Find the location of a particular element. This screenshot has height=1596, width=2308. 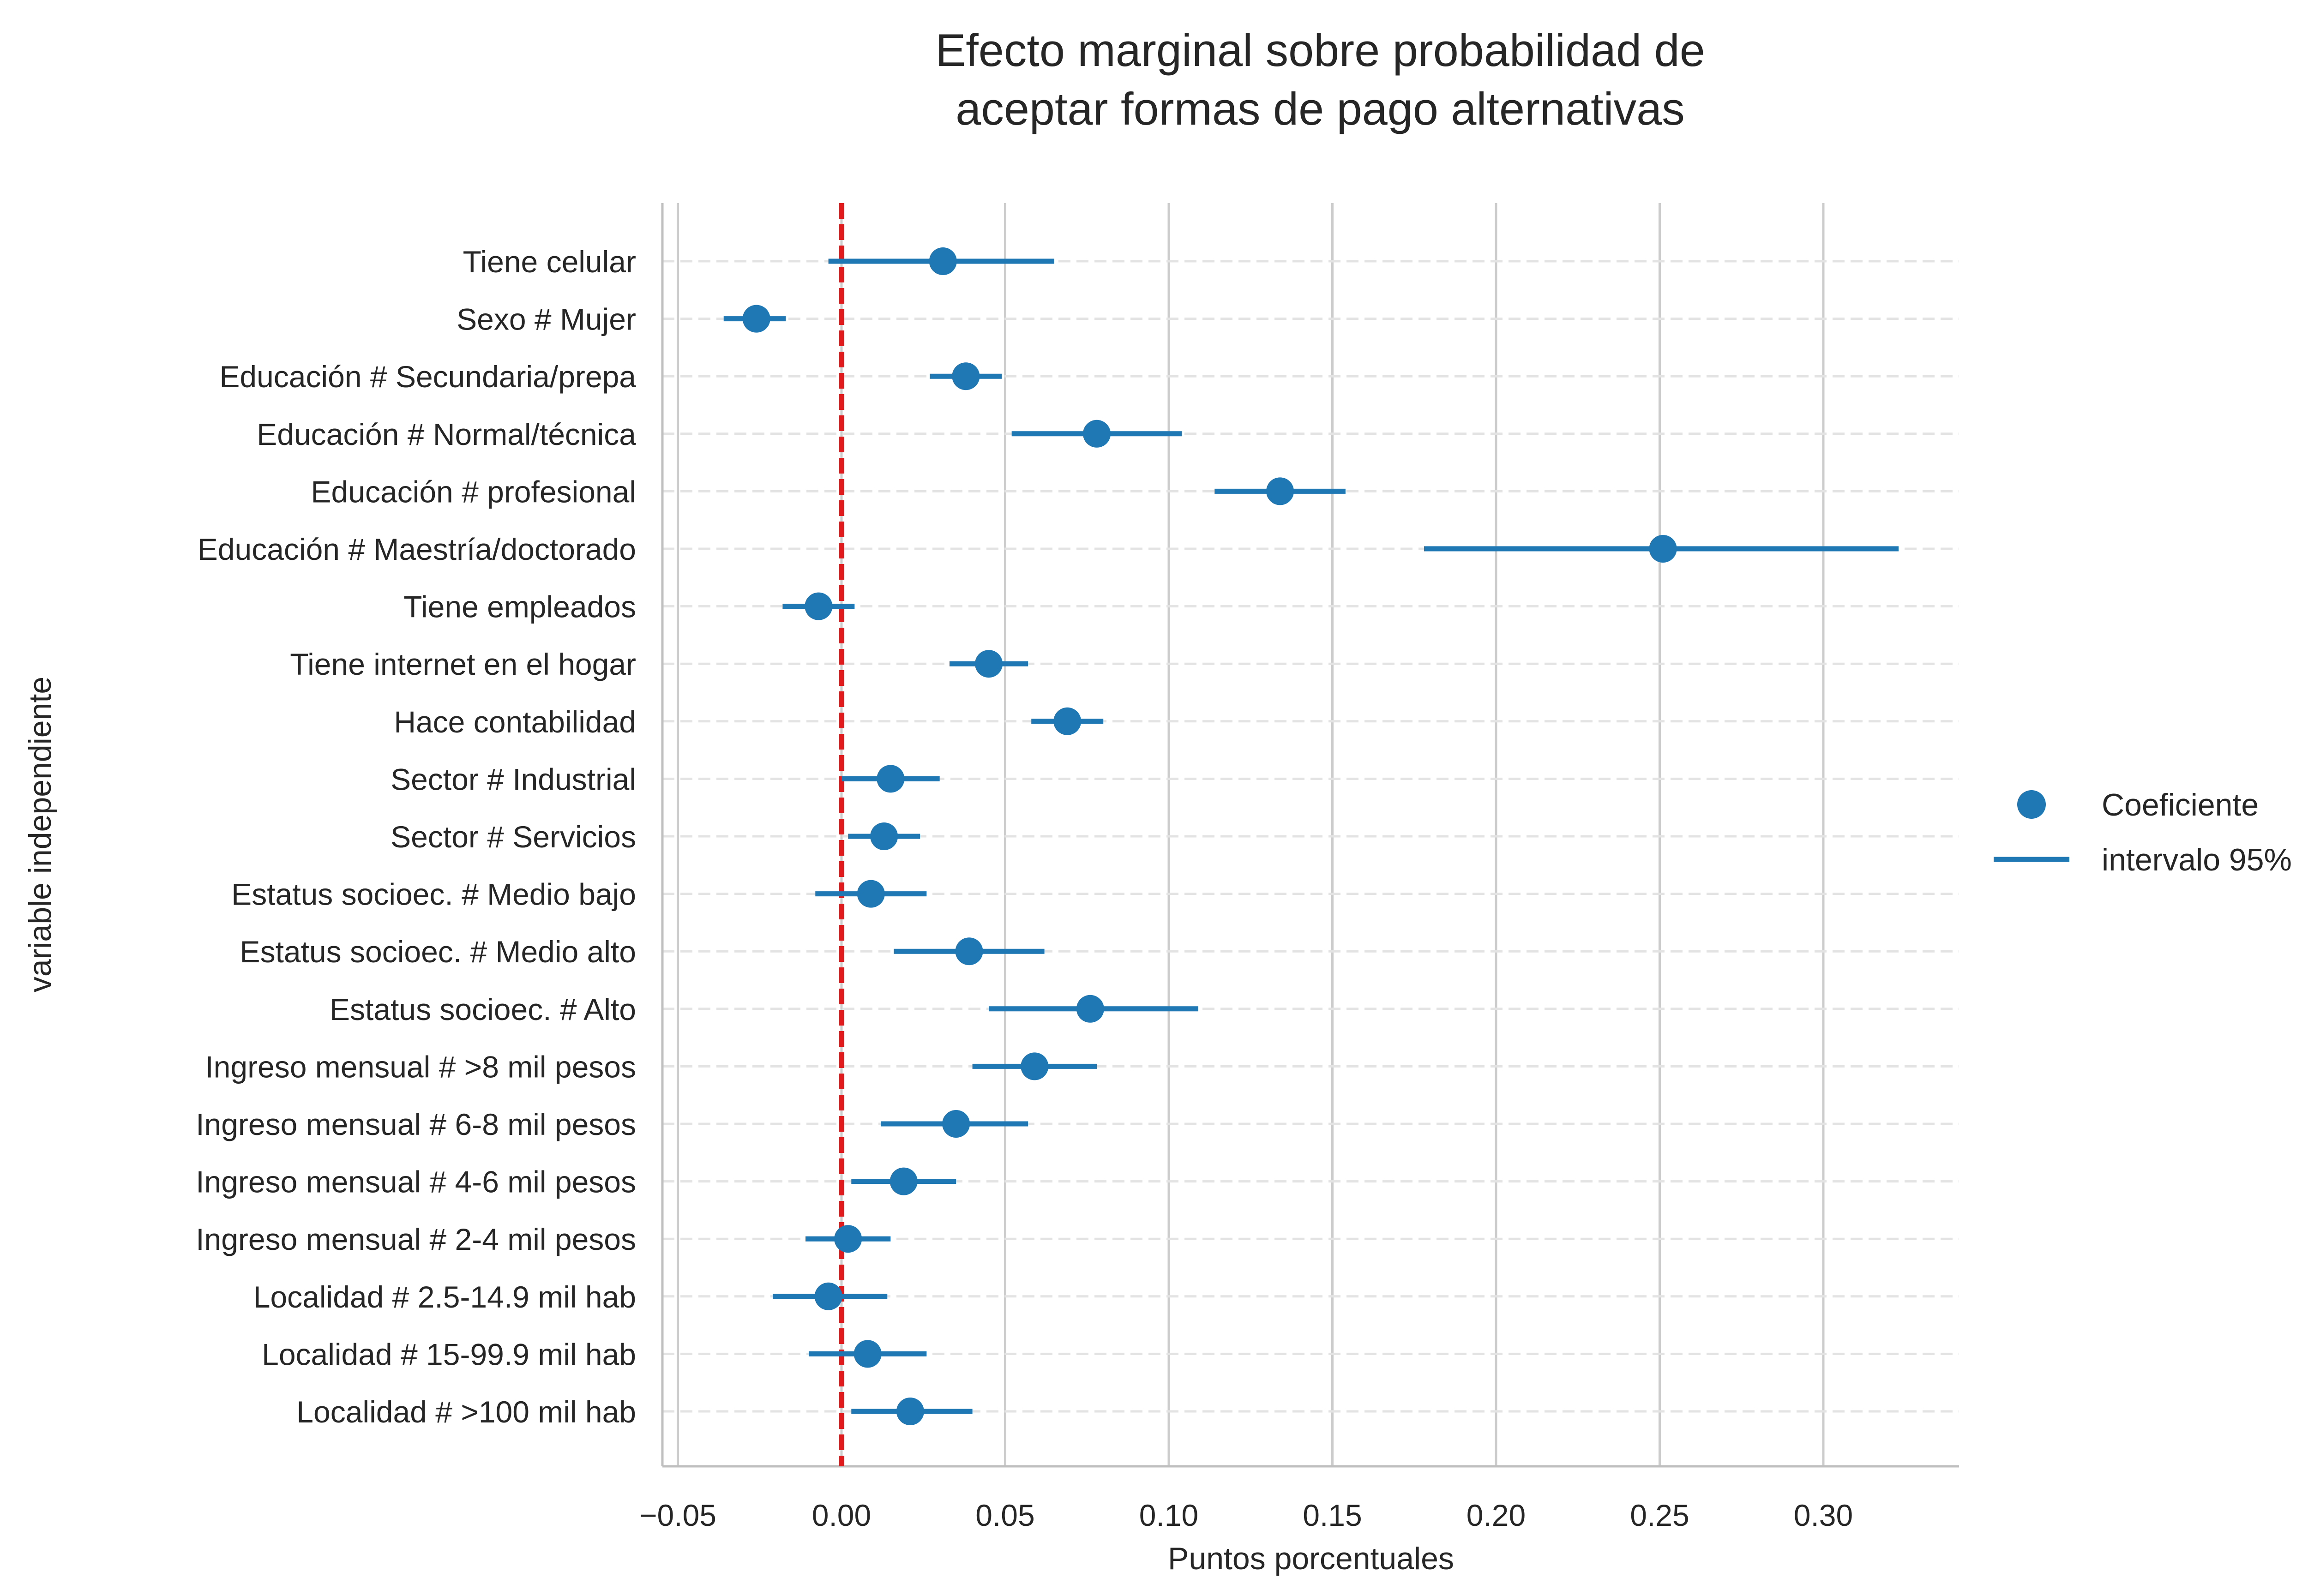

x-tick-label: 0.00 is located at coordinates (841, 1515).